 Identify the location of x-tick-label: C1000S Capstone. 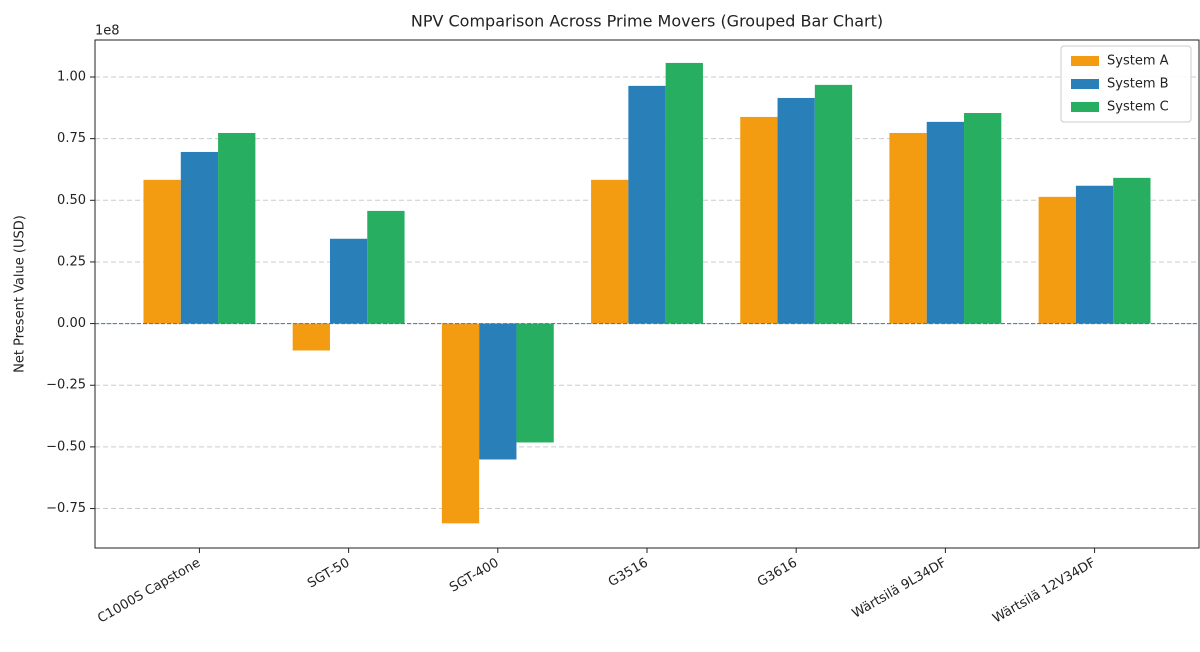
(149, 591).